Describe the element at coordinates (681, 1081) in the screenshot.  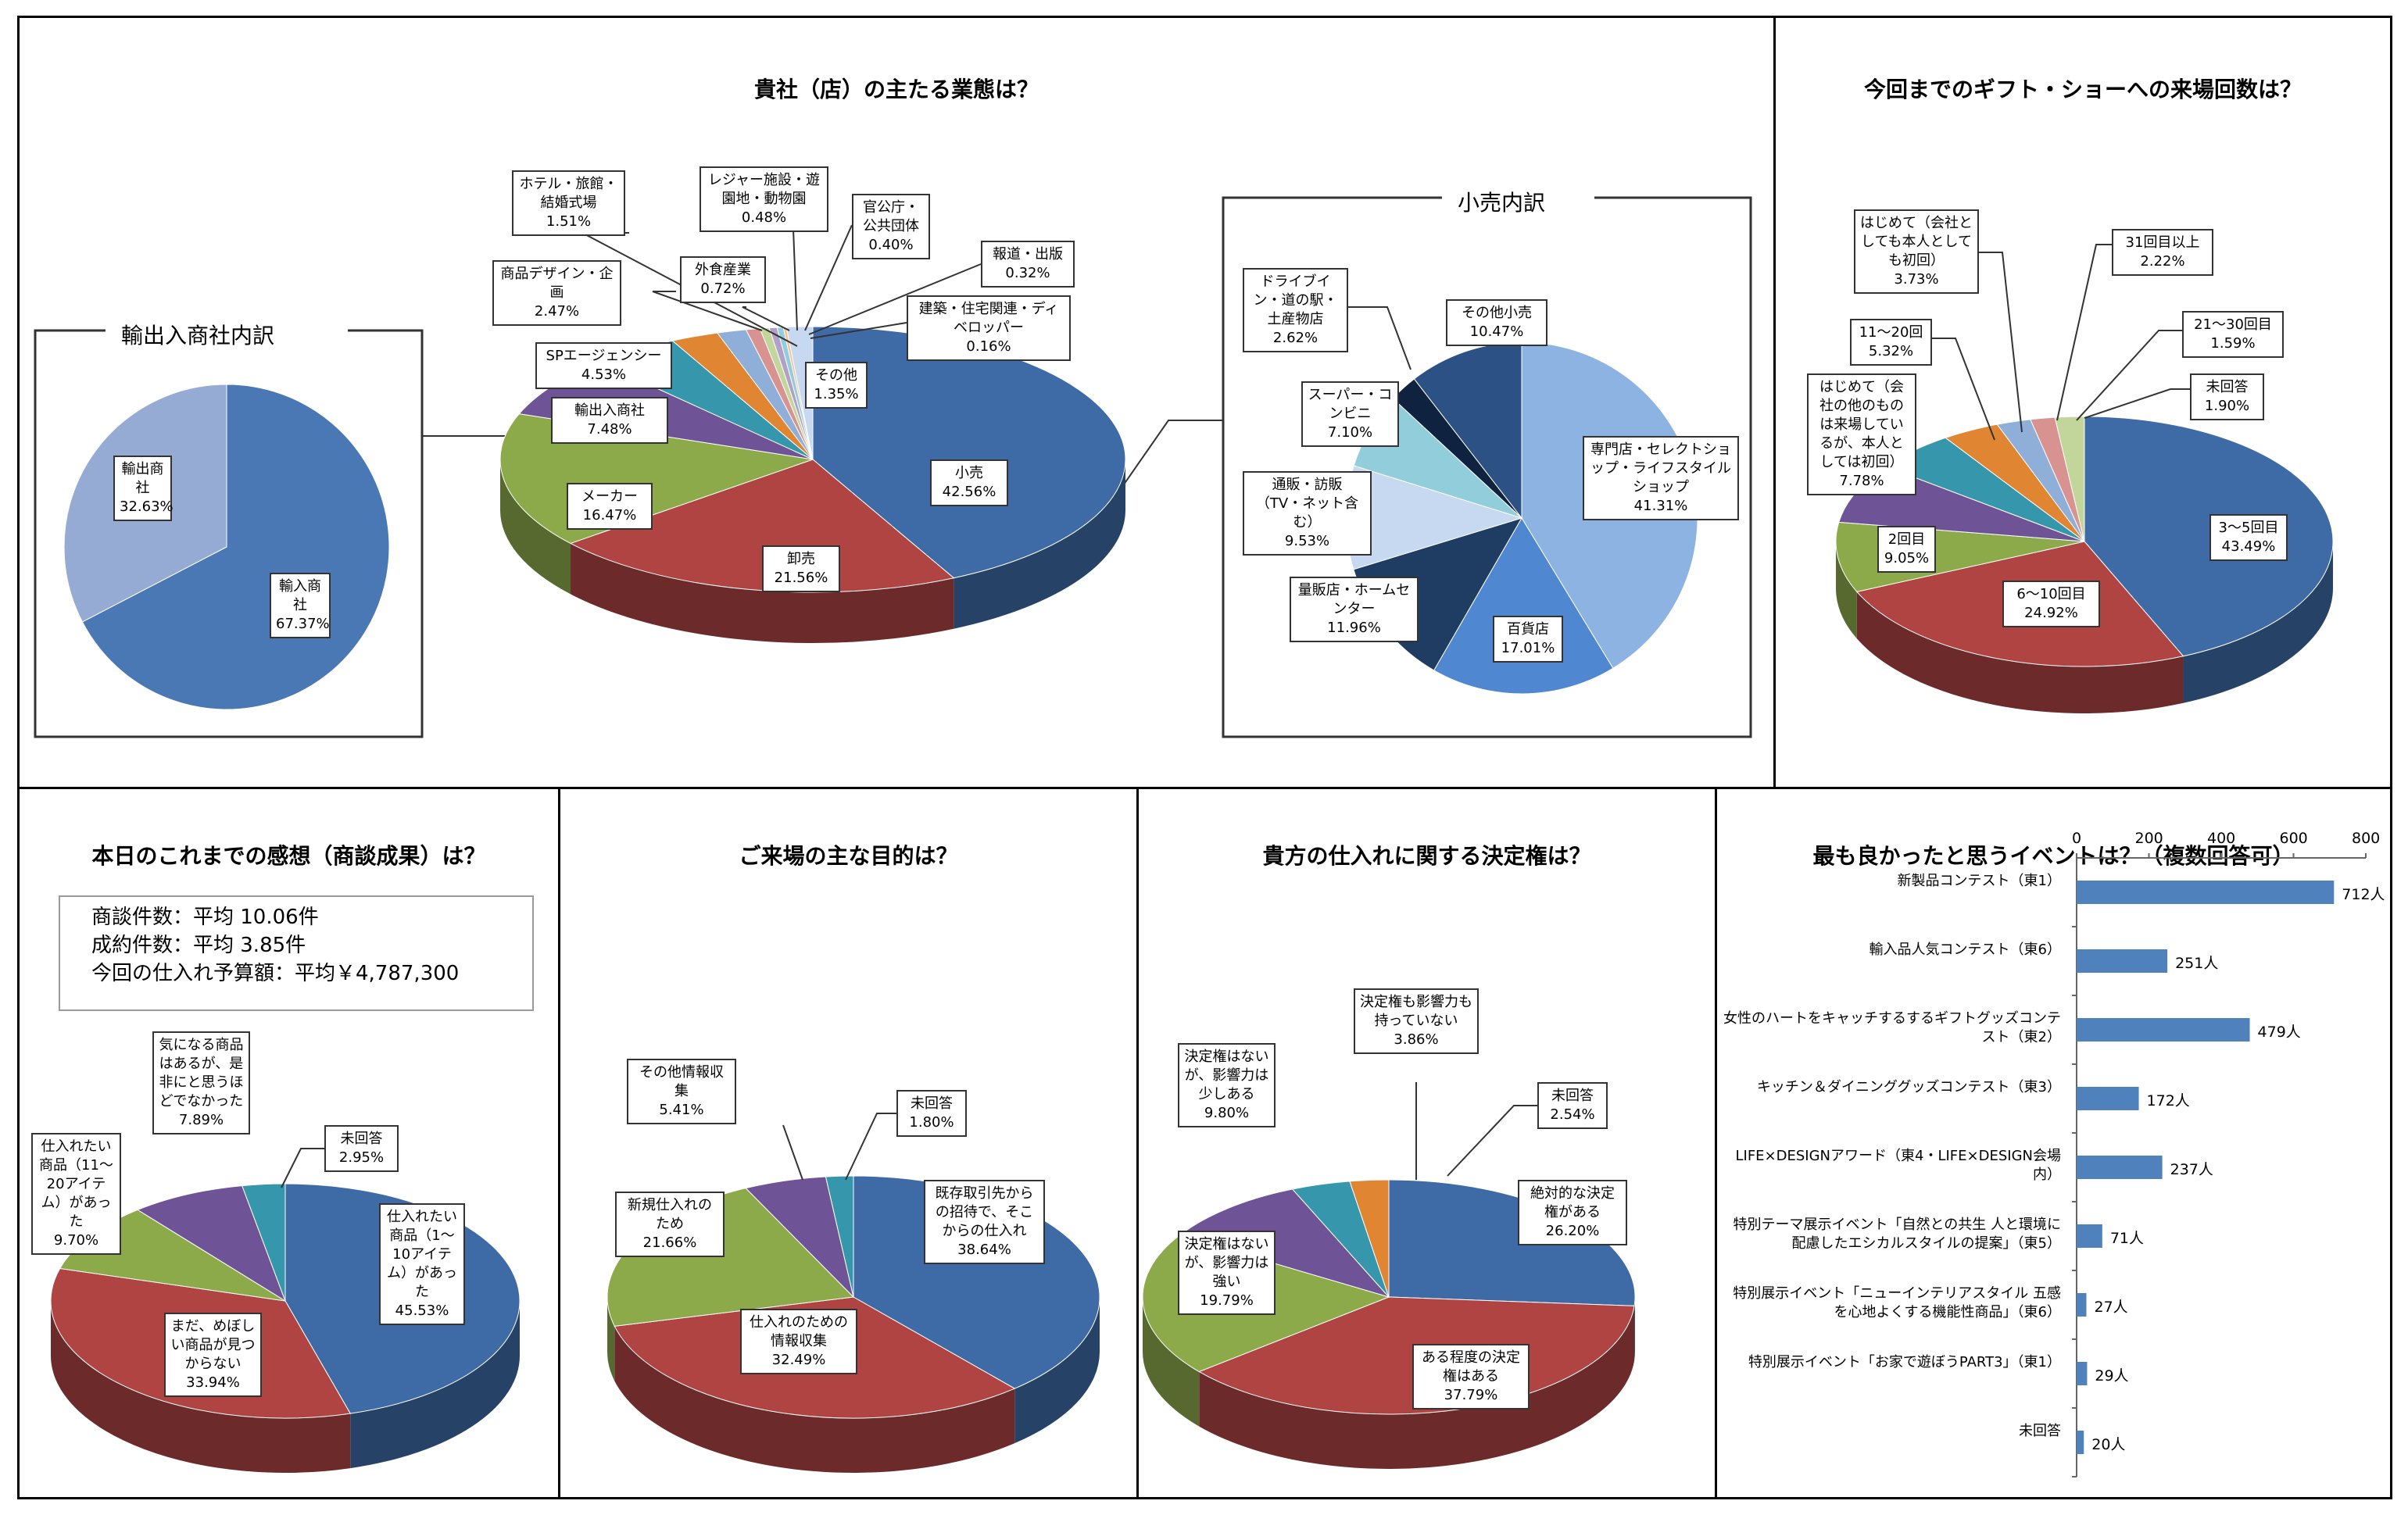
I see `slice-label-text: その他情報収集` at that location.